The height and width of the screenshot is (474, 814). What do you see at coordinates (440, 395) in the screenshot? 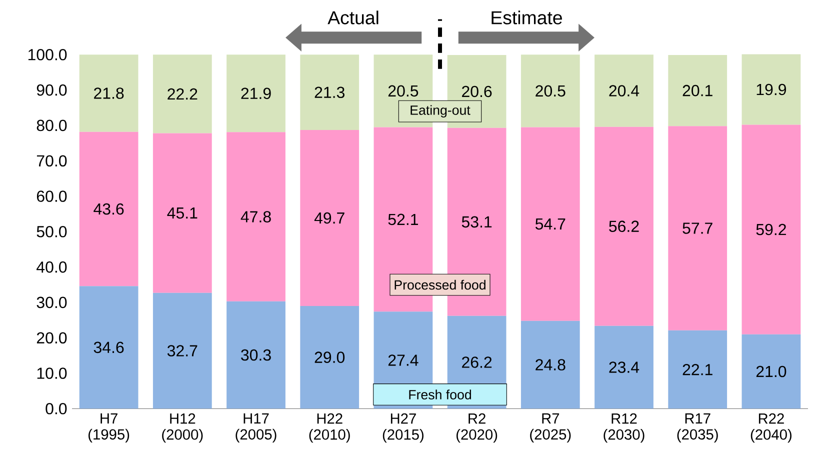
I see `series-label: Fresh food` at bounding box center [440, 395].